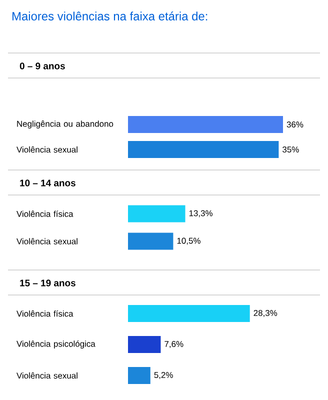  I want to click on data-label: 10,5%, so click(188, 241).